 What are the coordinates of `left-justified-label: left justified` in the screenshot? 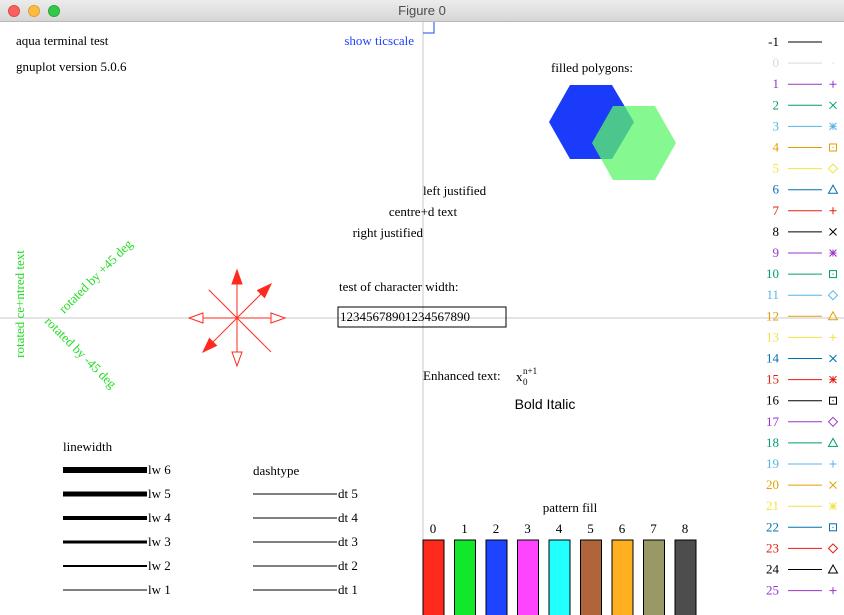 It's located at (455, 190).